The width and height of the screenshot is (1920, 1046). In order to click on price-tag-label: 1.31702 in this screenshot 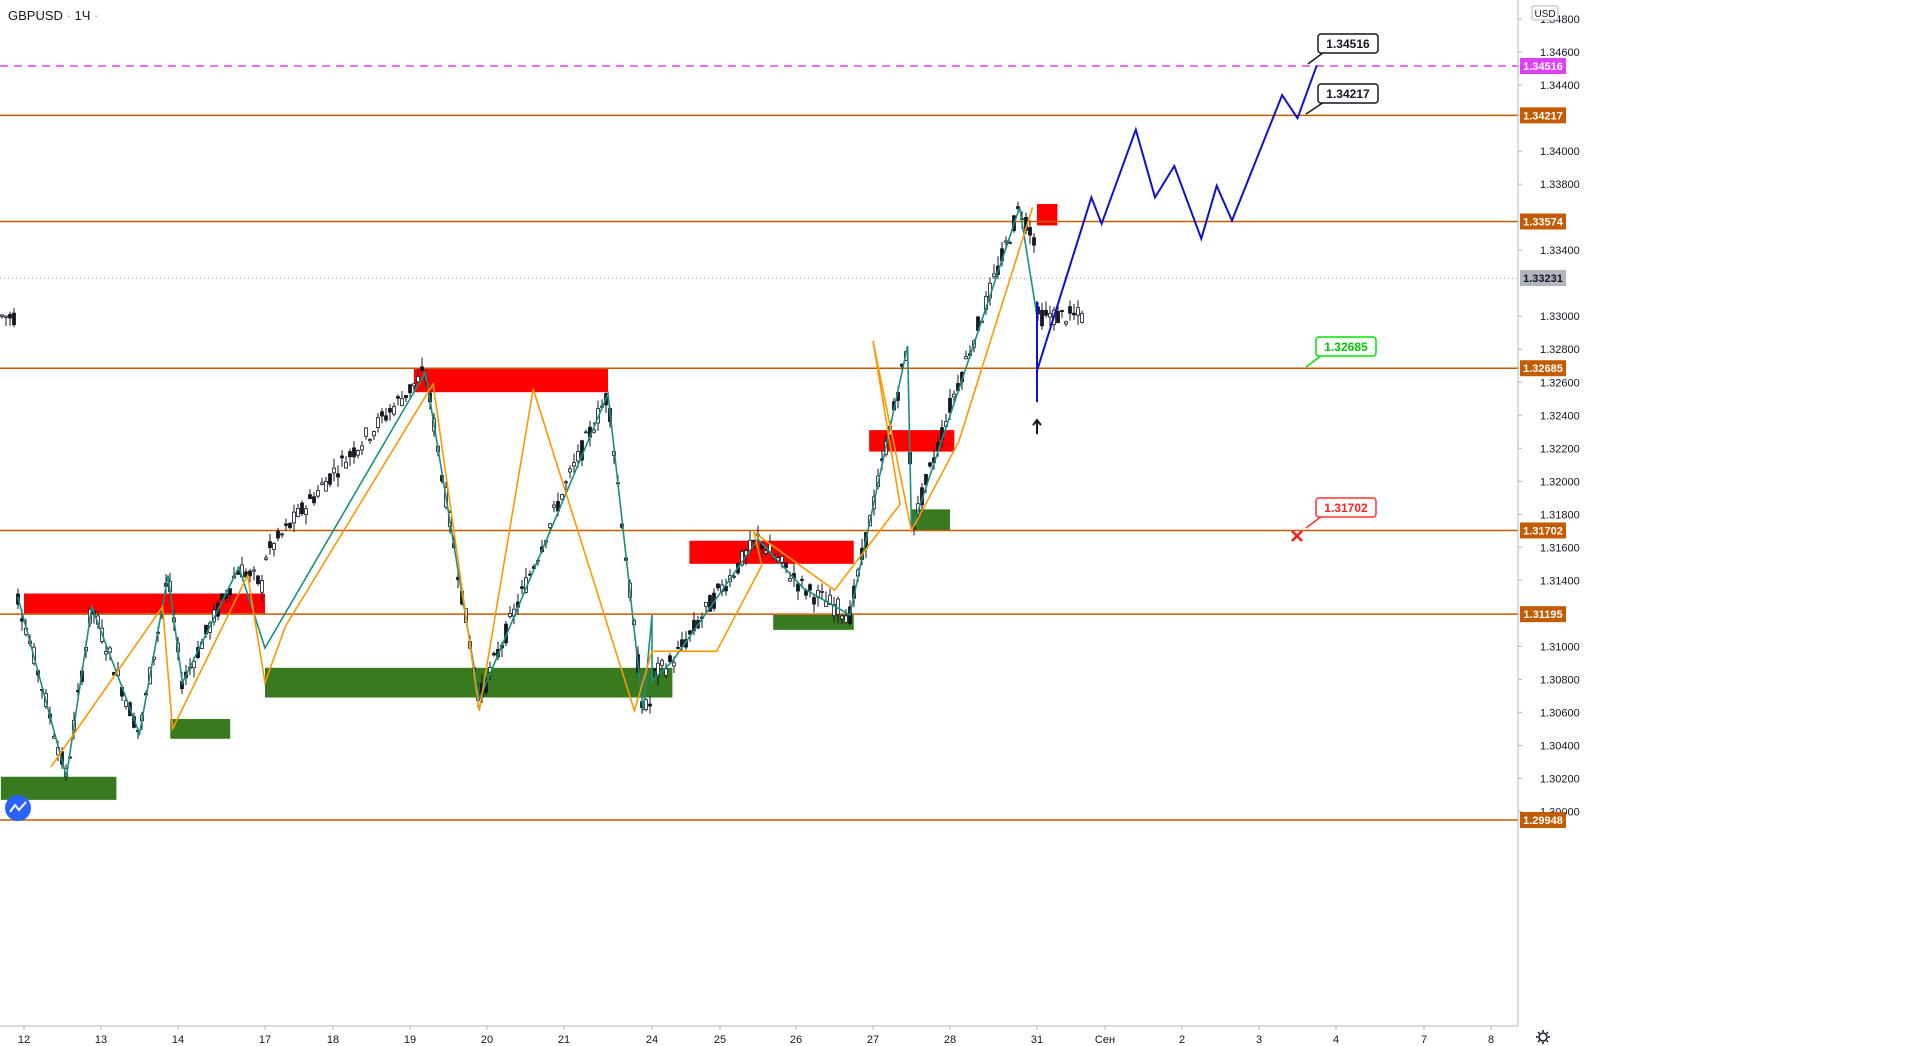, I will do `click(1543, 531)`.